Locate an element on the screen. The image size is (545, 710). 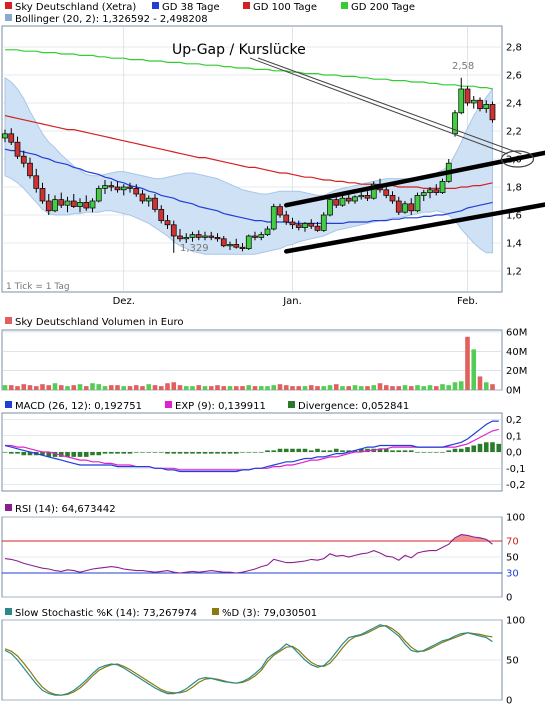
y-tick-label: 0 is located at coordinates (509, 598).